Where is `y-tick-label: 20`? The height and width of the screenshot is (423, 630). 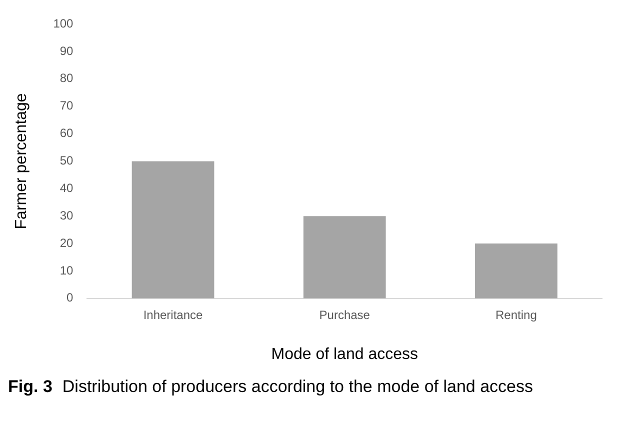 y-tick-label: 20 is located at coordinates (67, 243).